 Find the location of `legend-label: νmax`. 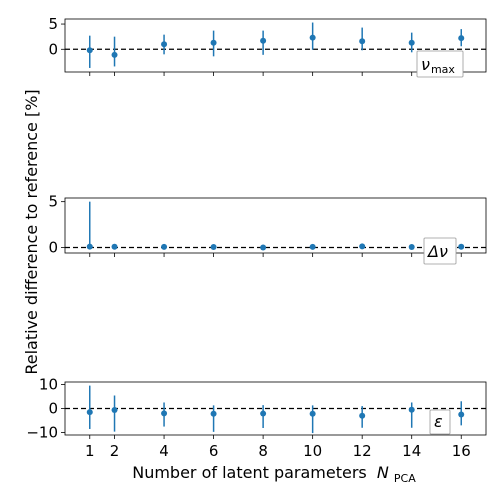

legend-label: νmax is located at coordinates (438, 65).